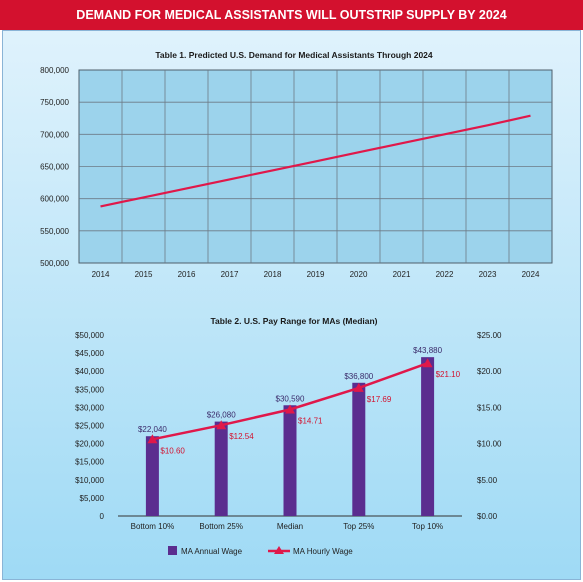 Image resolution: width=583 pixels, height=582 pixels. Describe the element at coordinates (153, 526) in the screenshot. I see `chart2-category: Bottom 10%` at that location.